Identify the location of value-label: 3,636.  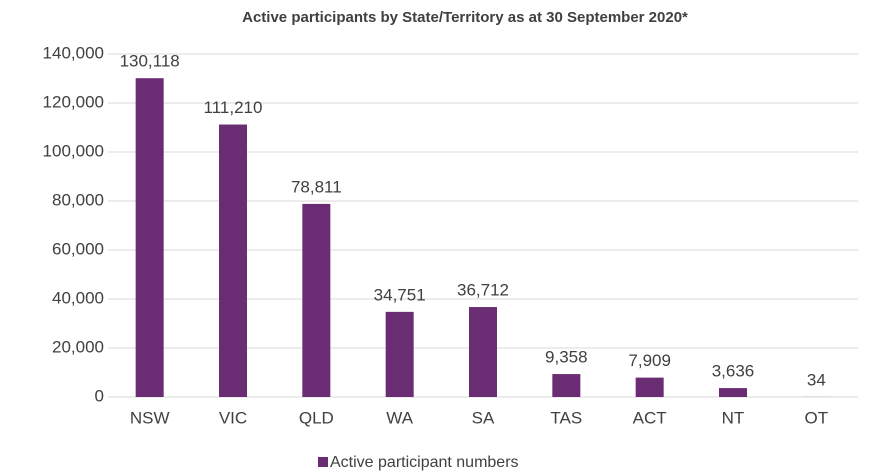
(733, 371).